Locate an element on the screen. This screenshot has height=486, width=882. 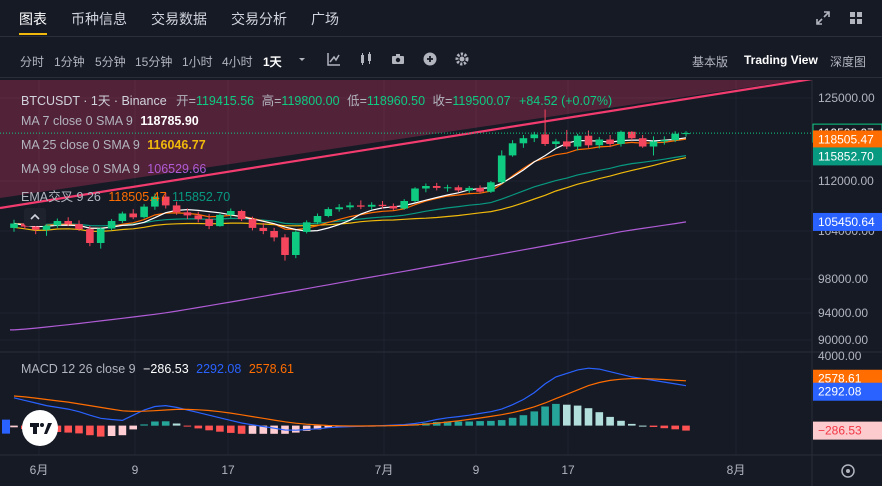
view-basic: 基本版 is located at coordinates (710, 62).